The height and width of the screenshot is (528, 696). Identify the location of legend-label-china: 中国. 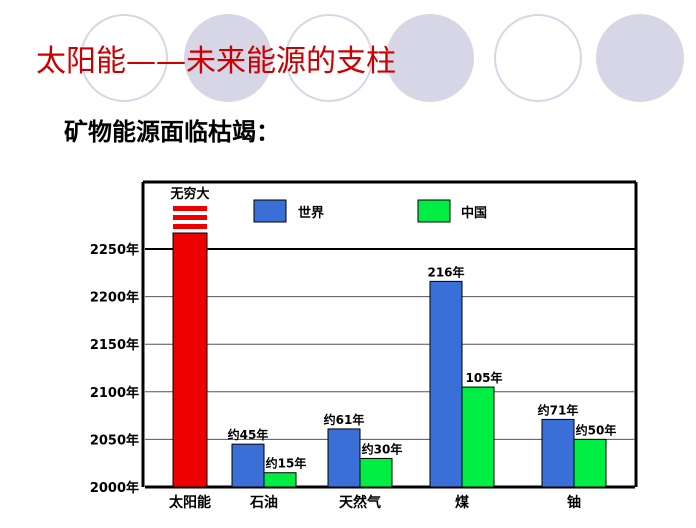
(474, 213).